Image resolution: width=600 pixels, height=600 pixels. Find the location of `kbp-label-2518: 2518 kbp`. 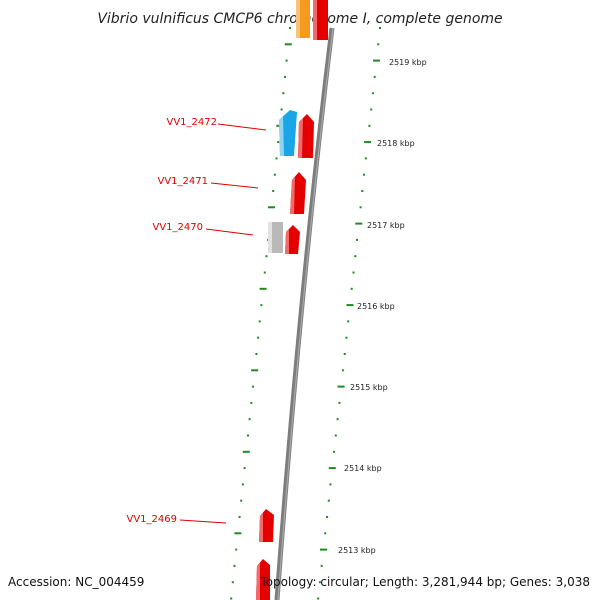

kbp-label-2518: 2518 kbp is located at coordinates (396, 143).